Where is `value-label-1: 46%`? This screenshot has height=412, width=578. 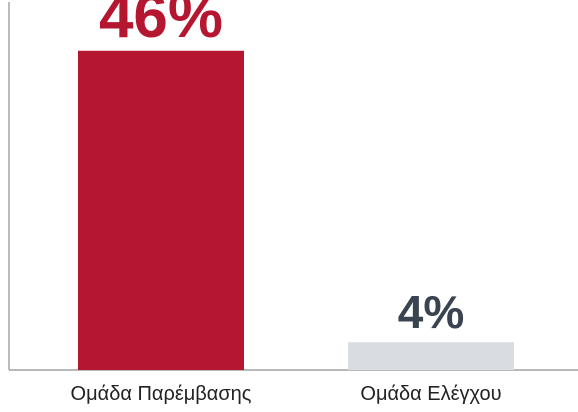 value-label-1: 46% is located at coordinates (161, 25).